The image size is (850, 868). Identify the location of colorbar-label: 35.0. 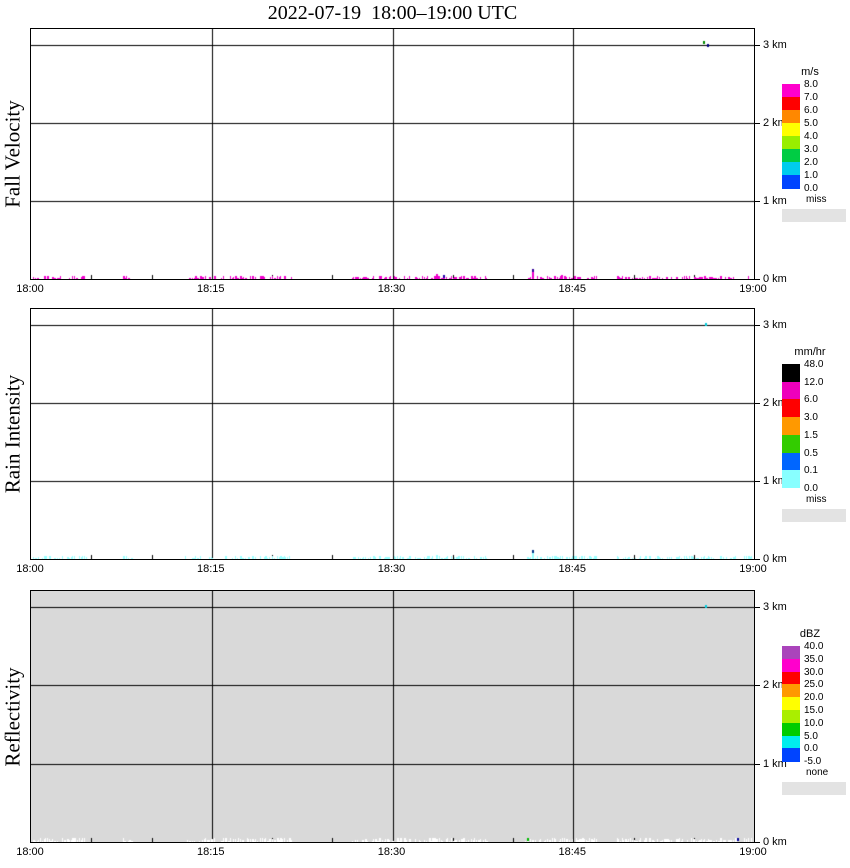
(814, 659).